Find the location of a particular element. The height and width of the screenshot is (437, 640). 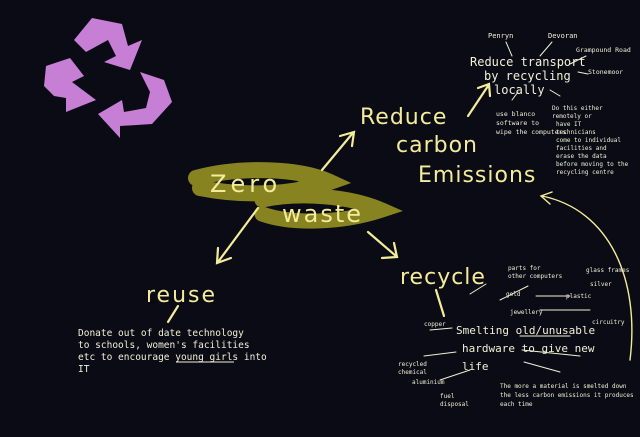

material-plastic: plastic is located at coordinates (579, 296).